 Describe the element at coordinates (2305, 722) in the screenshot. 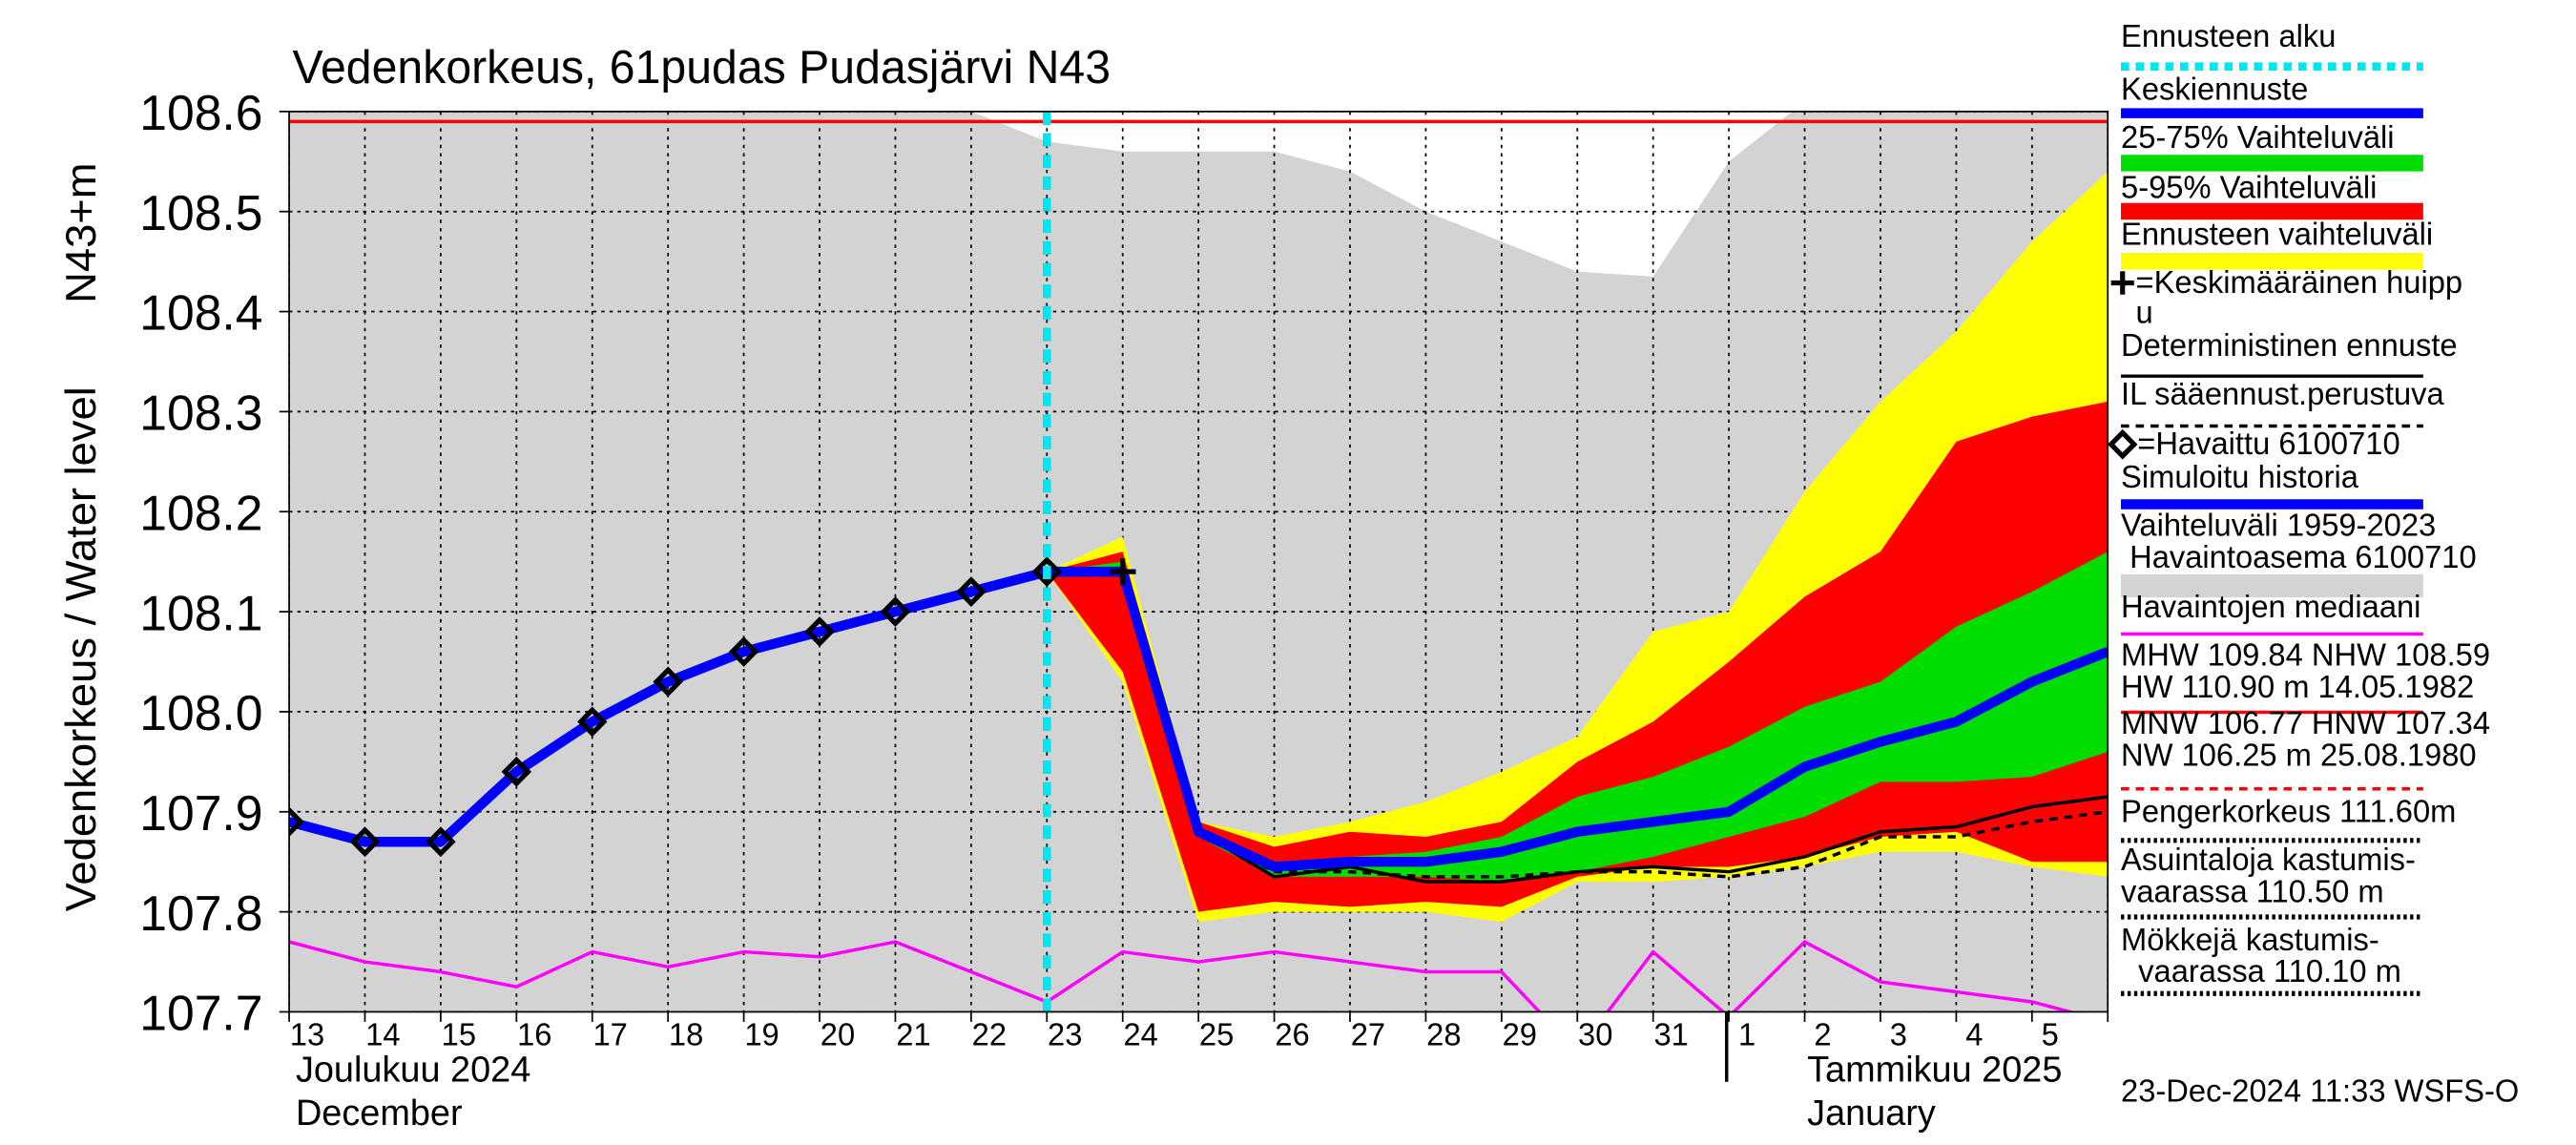

I see `legend-label: MNW 106.77 HNW 107.34` at that location.